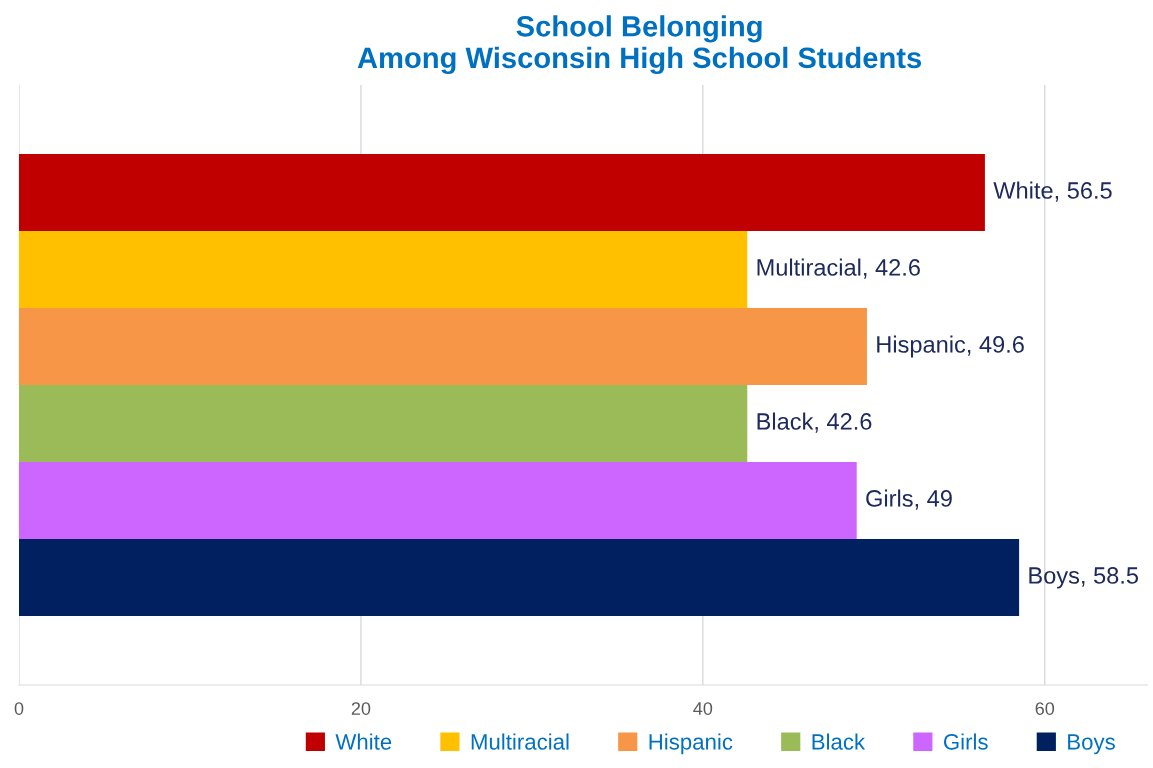 The width and height of the screenshot is (1153, 768). I want to click on x-tick-label: 0, so click(19, 708).